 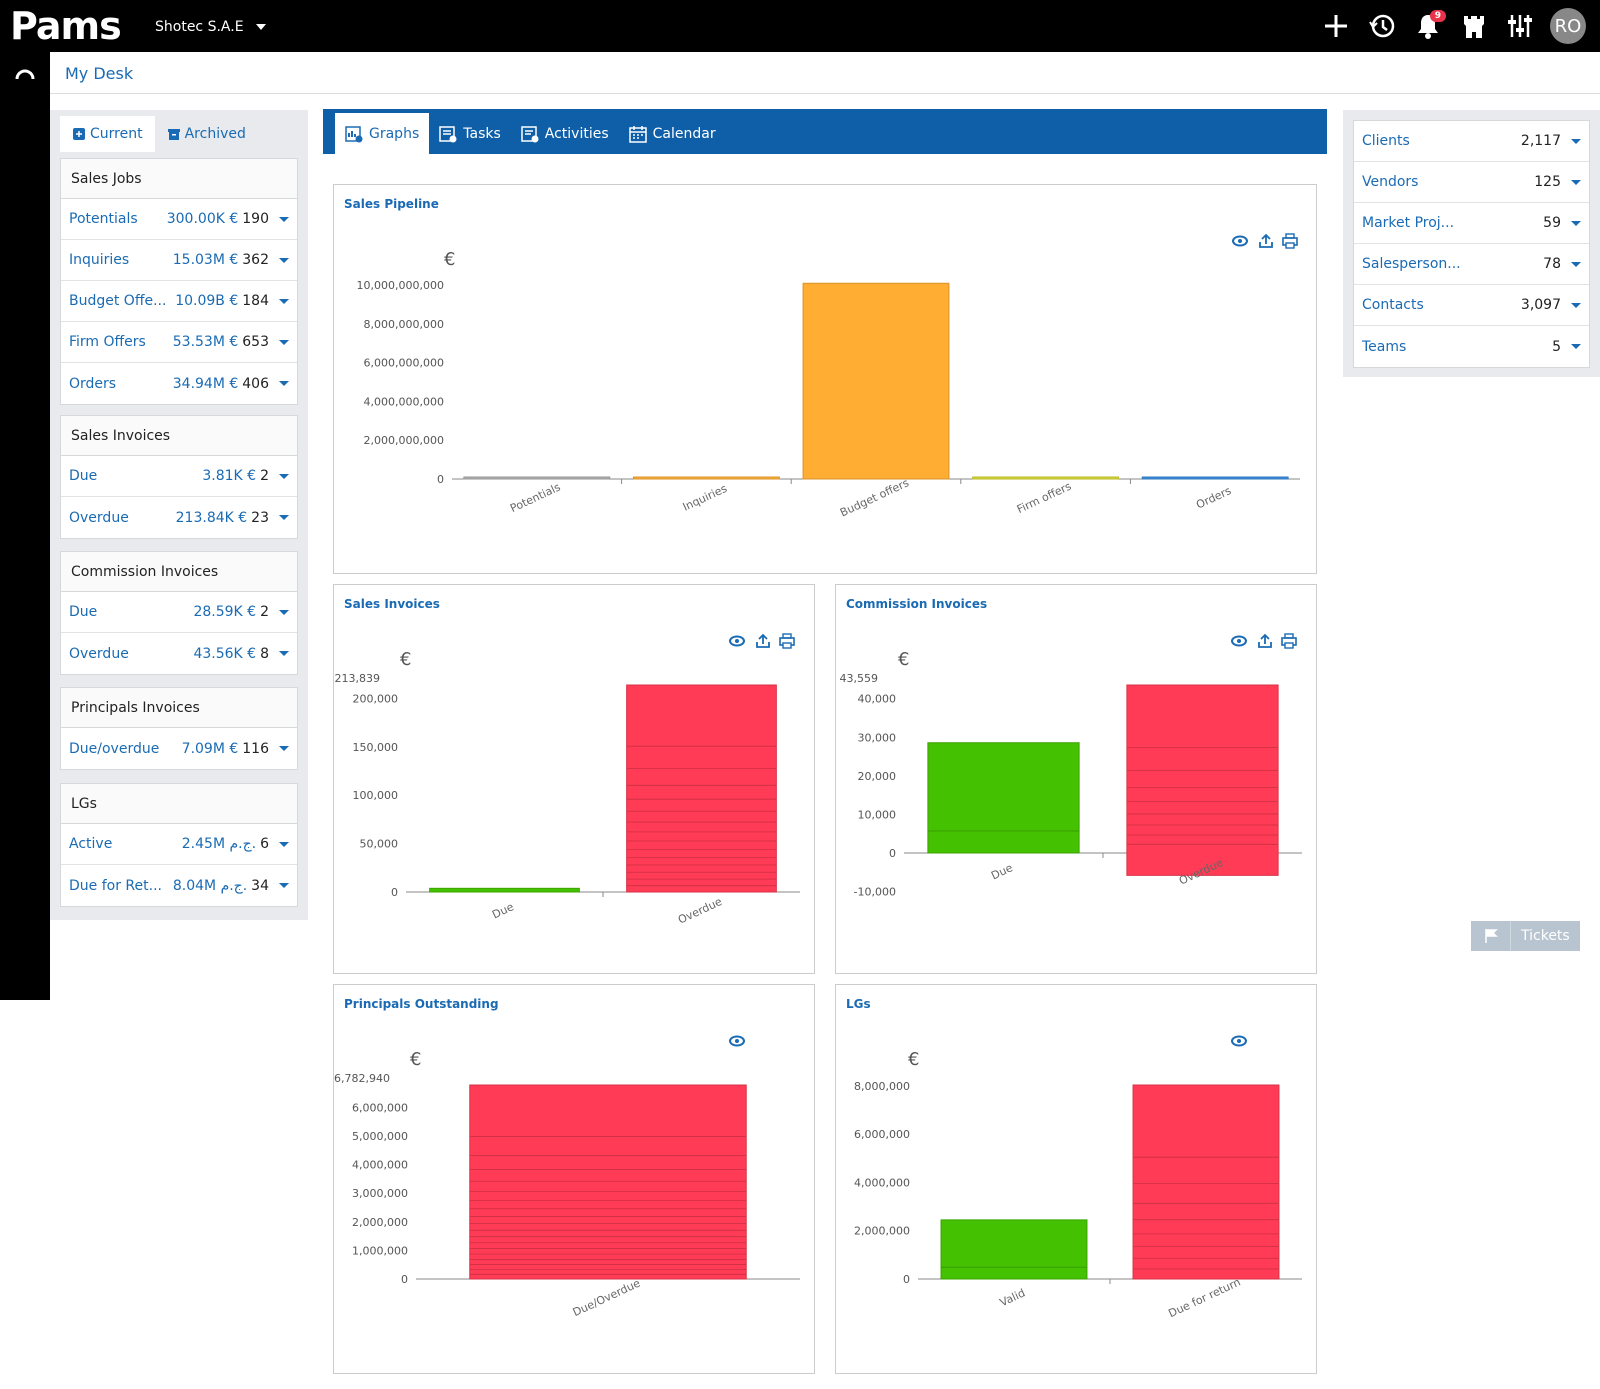 I want to click on item-label: Due/overdue, so click(x=114, y=748).